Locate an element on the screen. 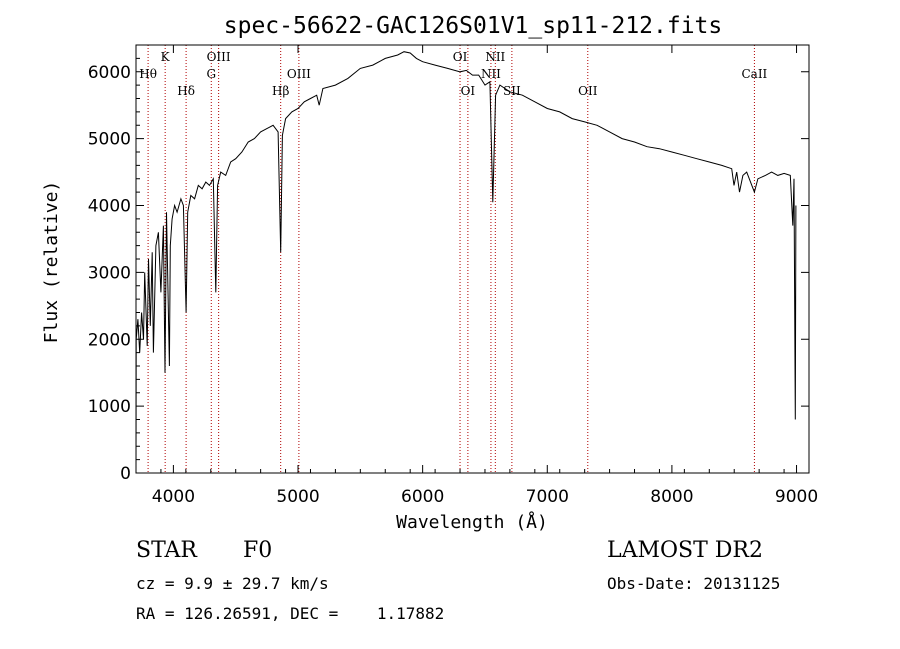  y-tick-label: 6000 is located at coordinates (109, 73).